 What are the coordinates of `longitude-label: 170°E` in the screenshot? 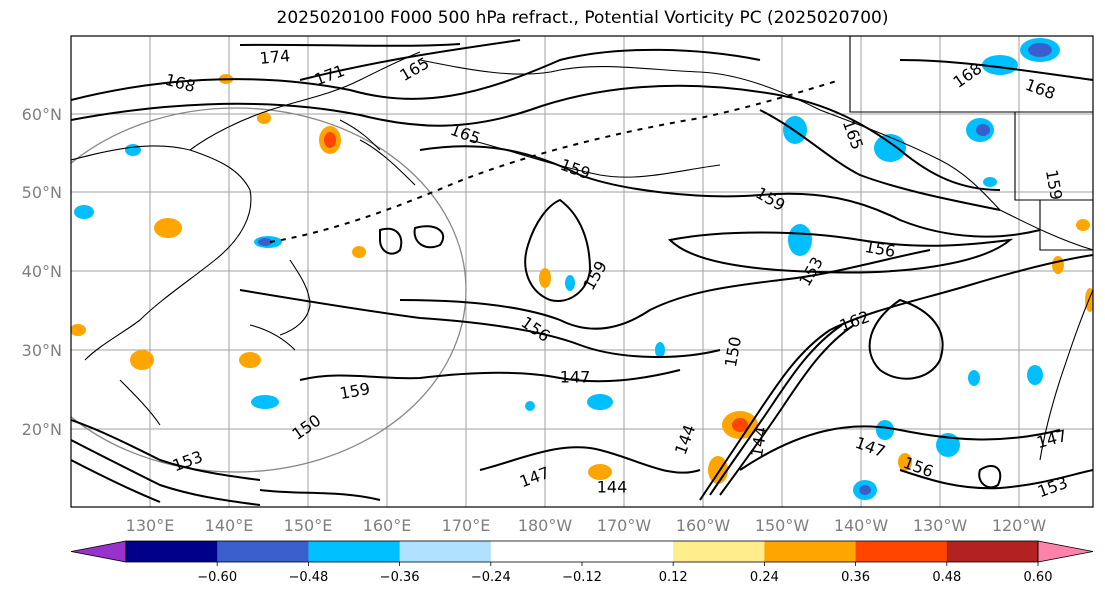 It's located at (466, 525).